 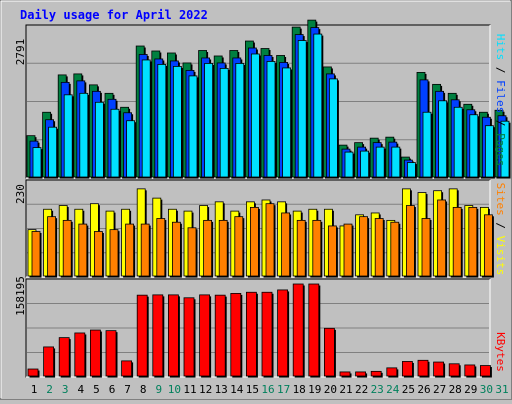 What do you see at coordinates (299, 389) in the screenshot?
I see `x-tick-label: 18` at bounding box center [299, 389].